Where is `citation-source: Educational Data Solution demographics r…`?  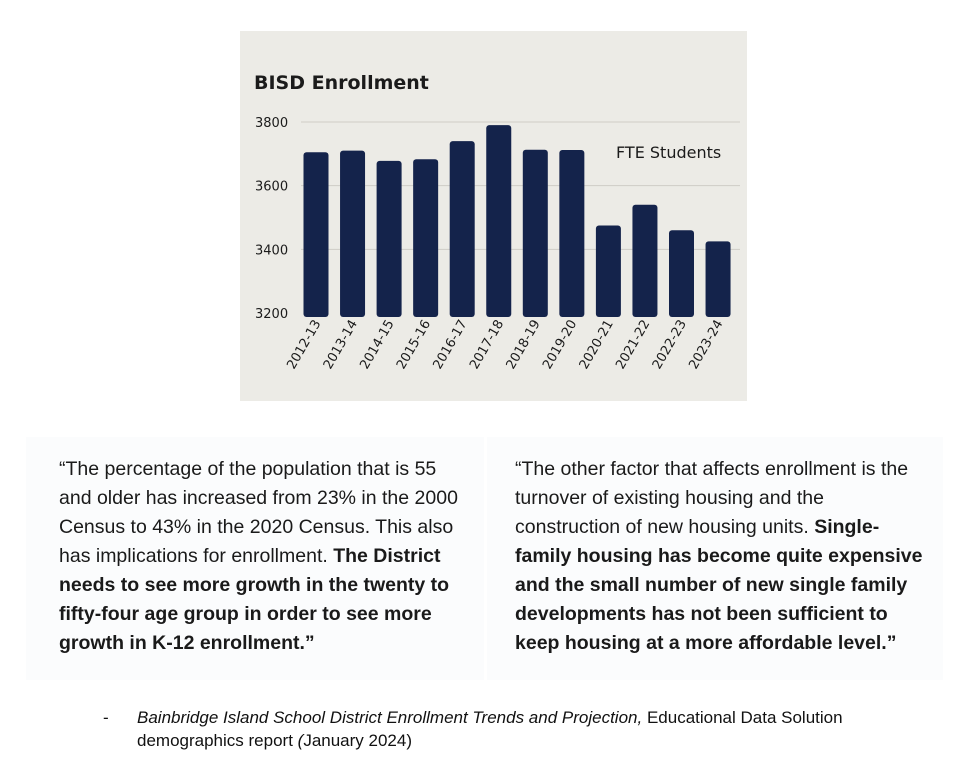 citation-source: Educational Data Solution demographics r… is located at coordinates (490, 729).